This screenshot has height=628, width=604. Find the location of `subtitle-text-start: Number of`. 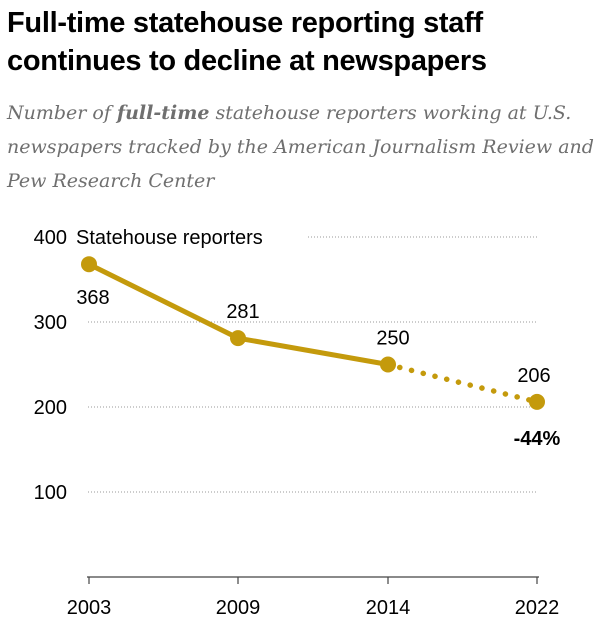

subtitle-text-start: Number of is located at coordinates (62, 113).